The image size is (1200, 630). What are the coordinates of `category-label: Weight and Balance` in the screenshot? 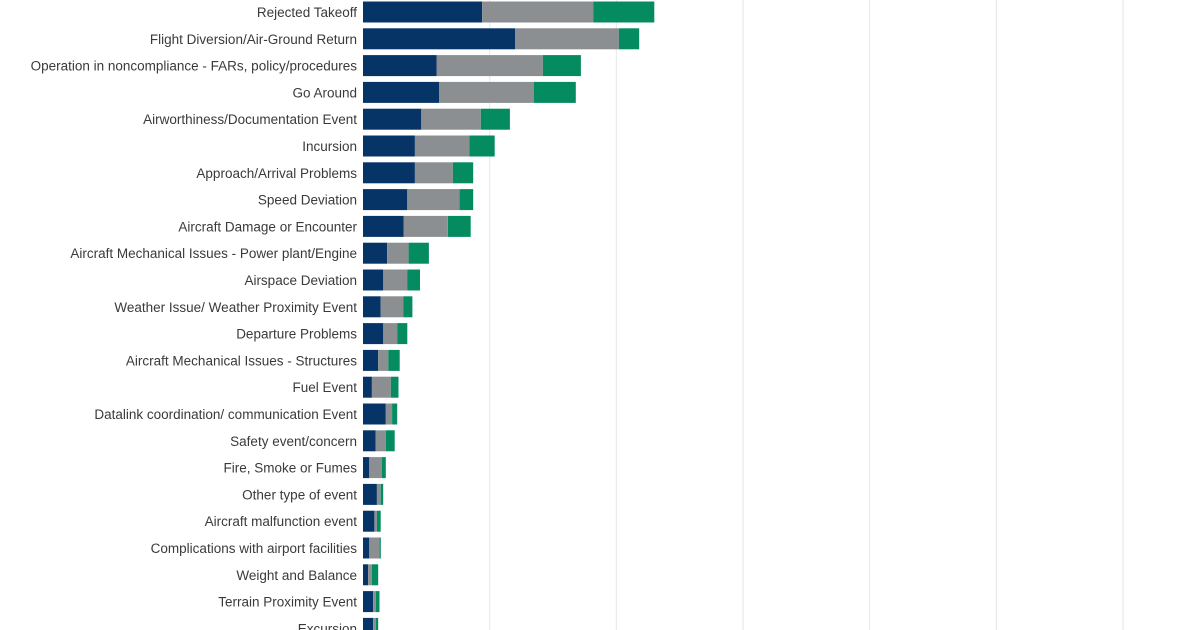 It's located at (296, 575).